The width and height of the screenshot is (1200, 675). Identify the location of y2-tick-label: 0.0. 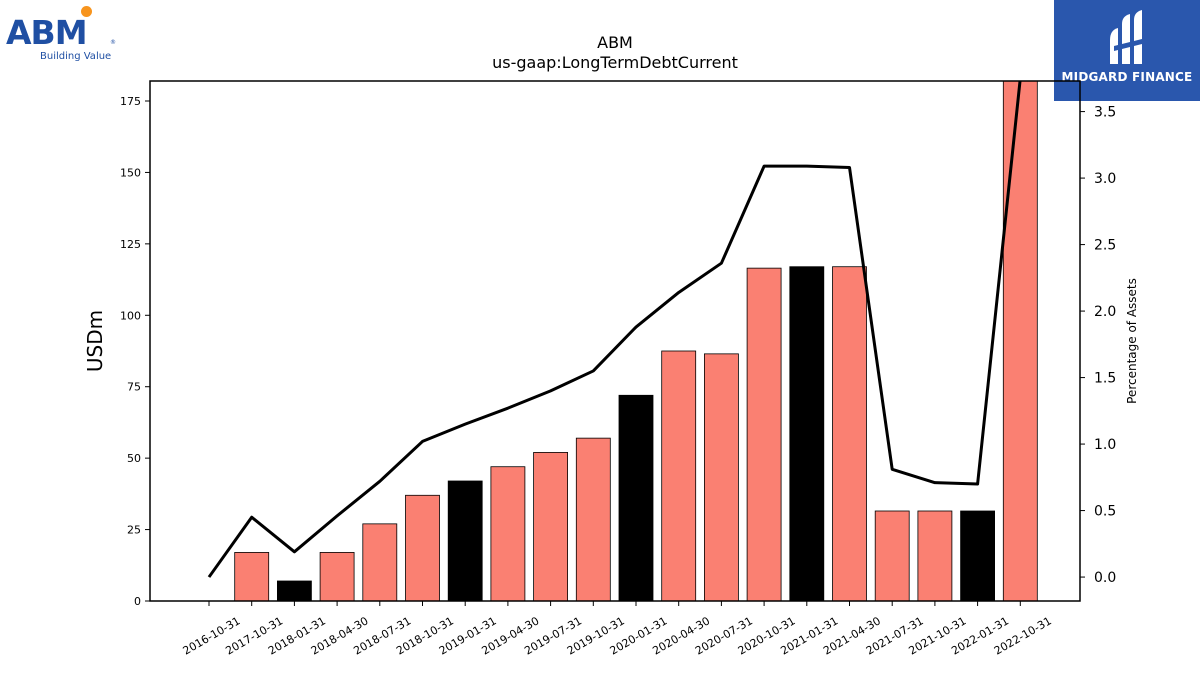
(1105, 578).